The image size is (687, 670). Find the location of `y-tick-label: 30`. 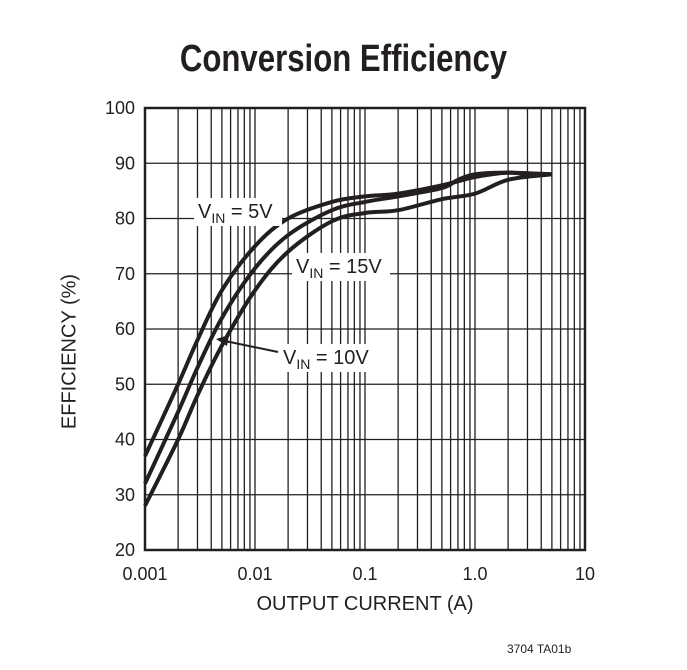

y-tick-label: 30 is located at coordinates (125, 495).